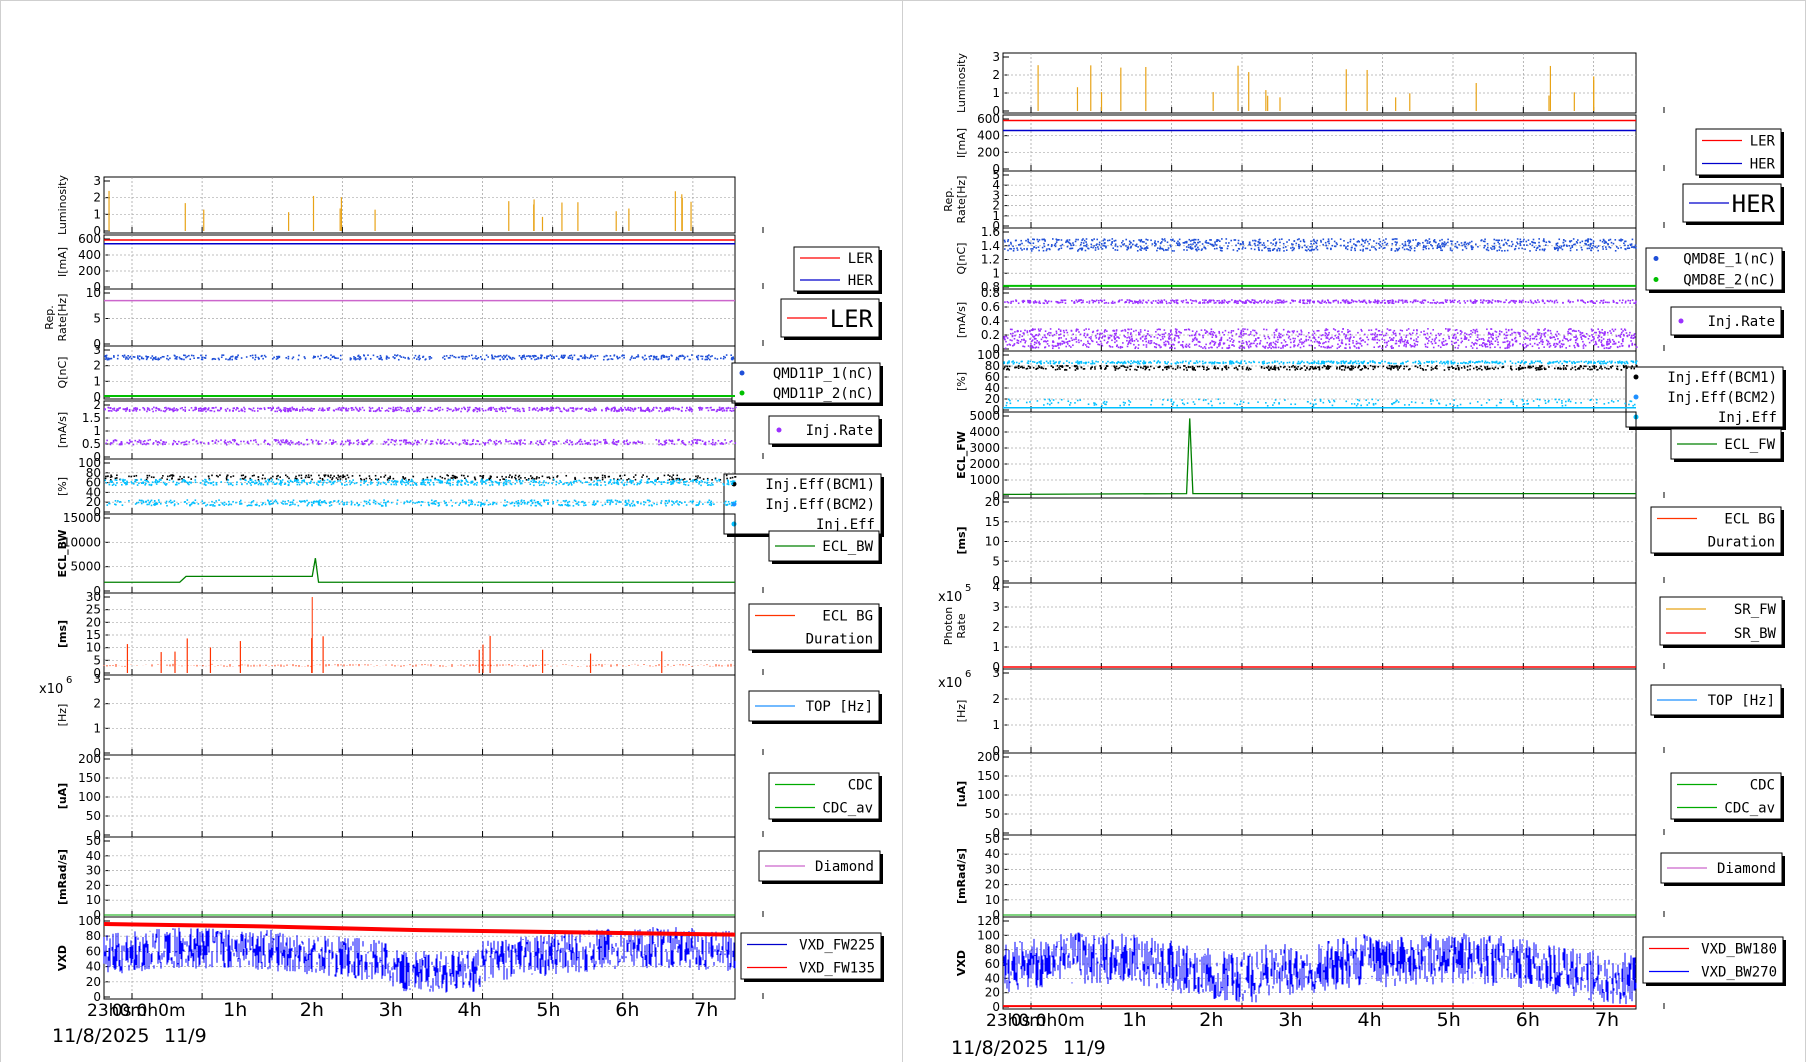  Describe the element at coordinates (1449, 1020) in the screenshot. I see `x-tick-label: 5h` at that location.